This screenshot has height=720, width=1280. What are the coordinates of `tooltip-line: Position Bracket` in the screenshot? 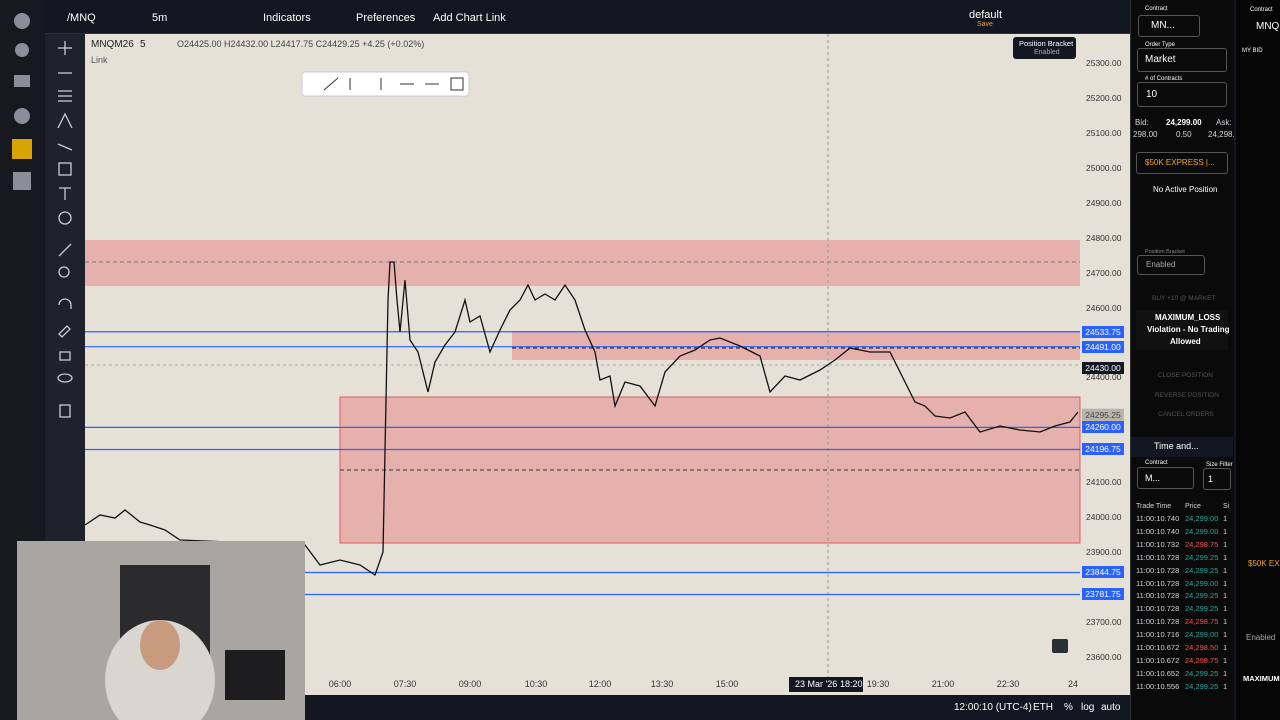 It's located at (1046, 43).